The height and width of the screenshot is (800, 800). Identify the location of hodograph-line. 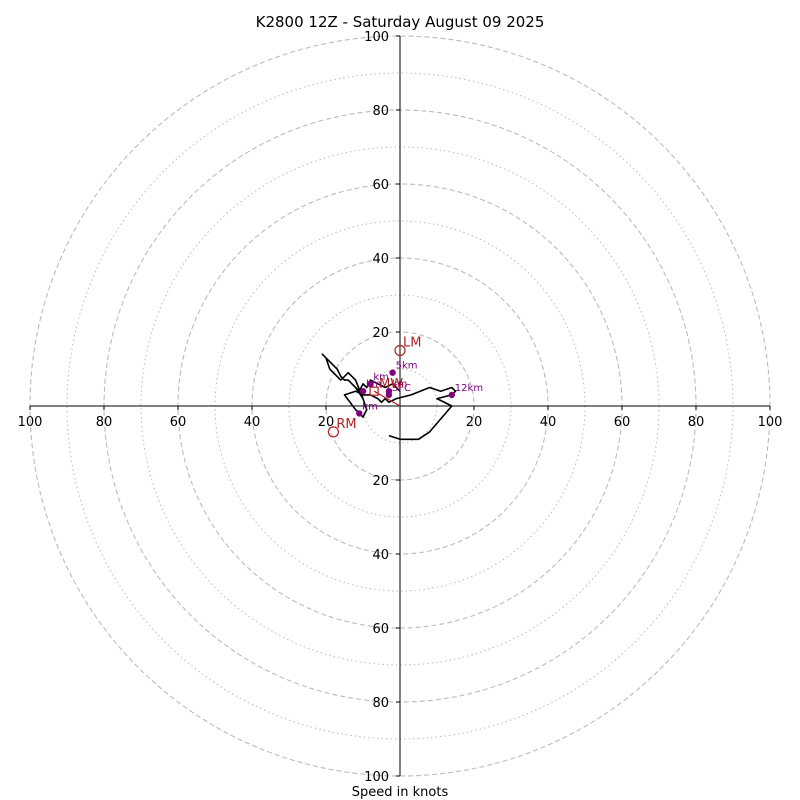
(389, 397).